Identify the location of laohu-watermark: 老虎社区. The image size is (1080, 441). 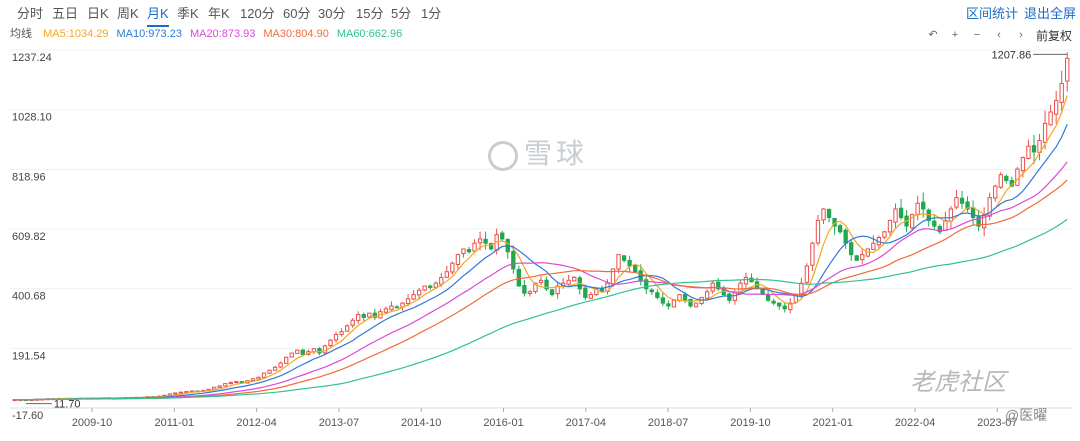
(958, 382).